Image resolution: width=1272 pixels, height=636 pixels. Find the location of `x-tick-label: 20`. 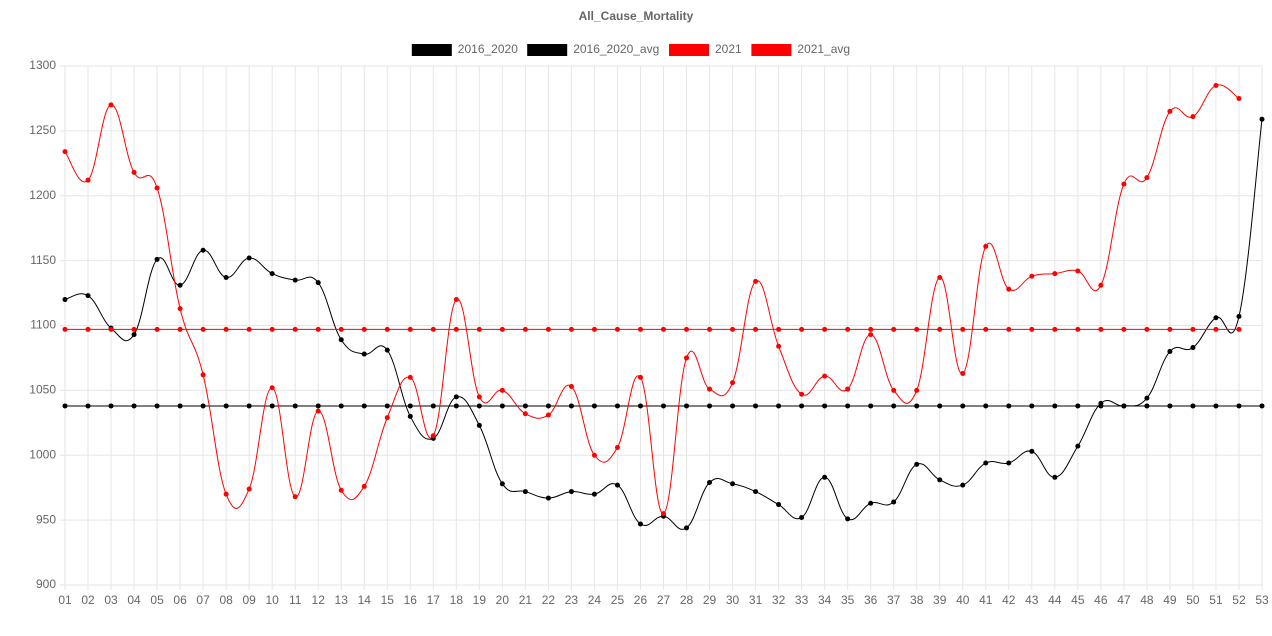

x-tick-label: 20 is located at coordinates (503, 600).